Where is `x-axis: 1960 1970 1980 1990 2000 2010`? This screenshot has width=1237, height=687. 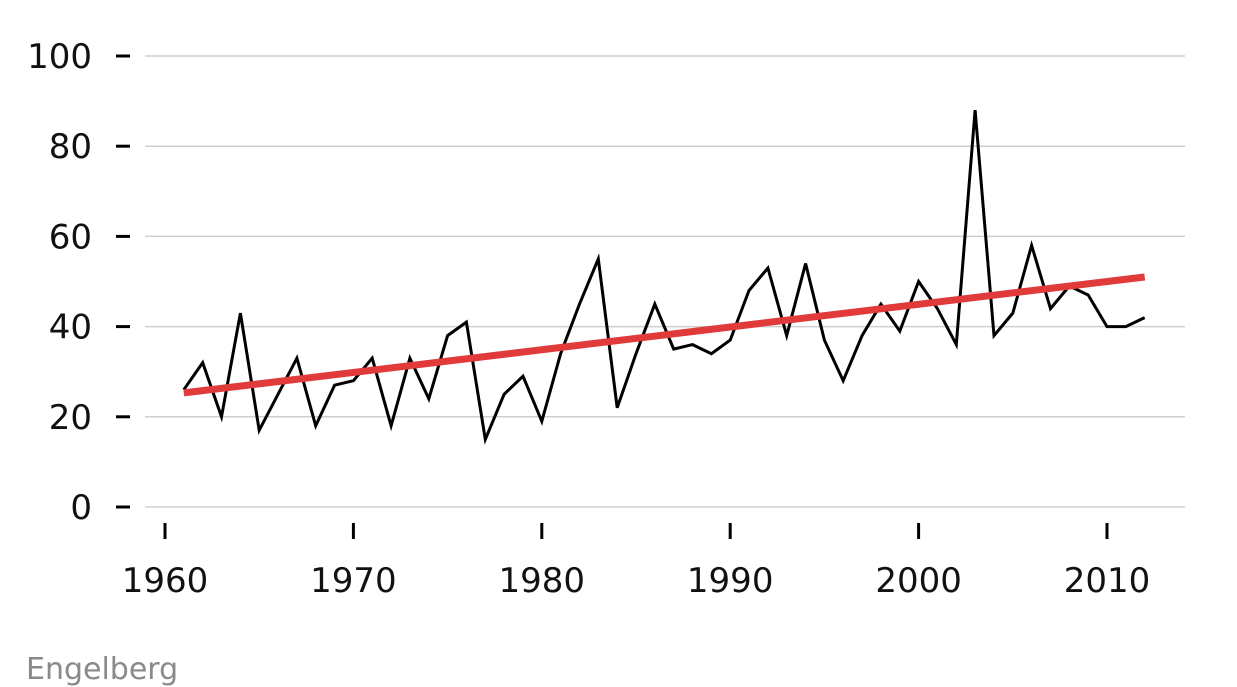
x-axis: 1960 1970 1980 1990 2000 2010 is located at coordinates (636, 562).